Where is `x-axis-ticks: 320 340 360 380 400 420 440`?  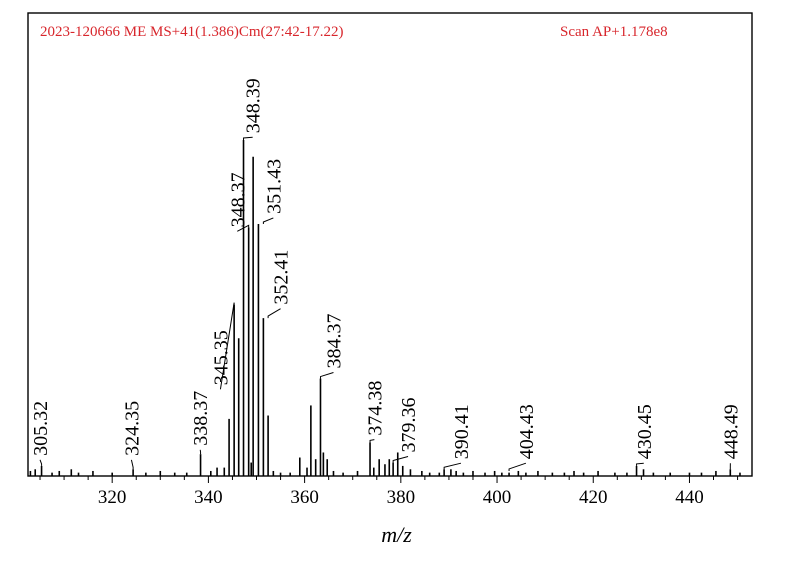
x-axis-ticks: 320 340 360 380 400 420 440 is located at coordinates (389, 492).